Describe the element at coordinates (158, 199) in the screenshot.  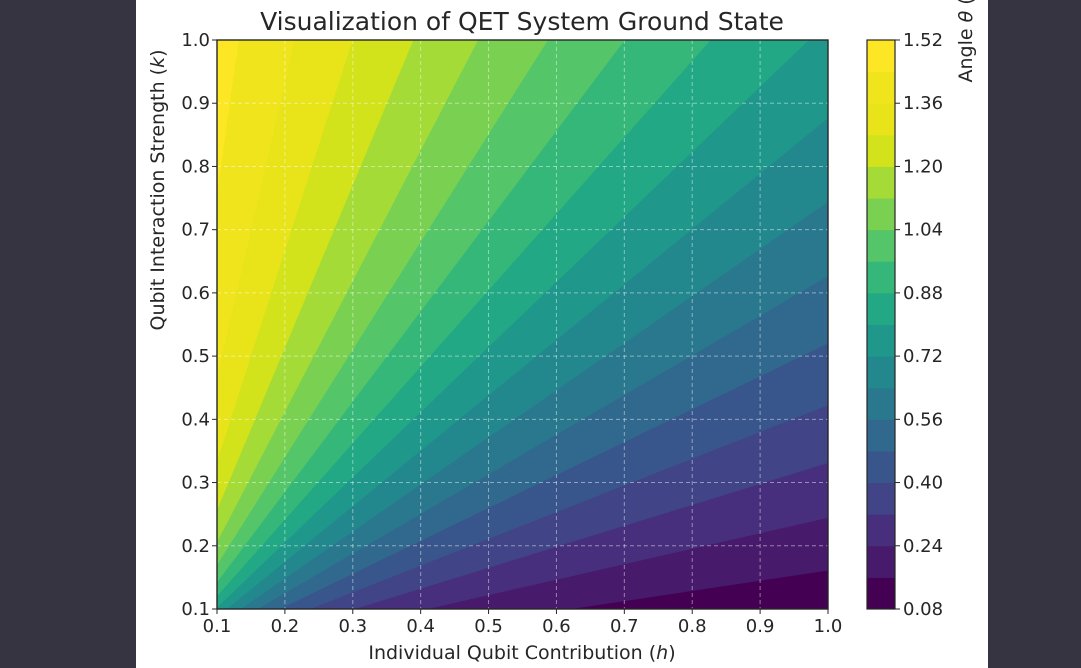
I see `y-axis-label-text: Qubit Interaction Strength (` at that location.